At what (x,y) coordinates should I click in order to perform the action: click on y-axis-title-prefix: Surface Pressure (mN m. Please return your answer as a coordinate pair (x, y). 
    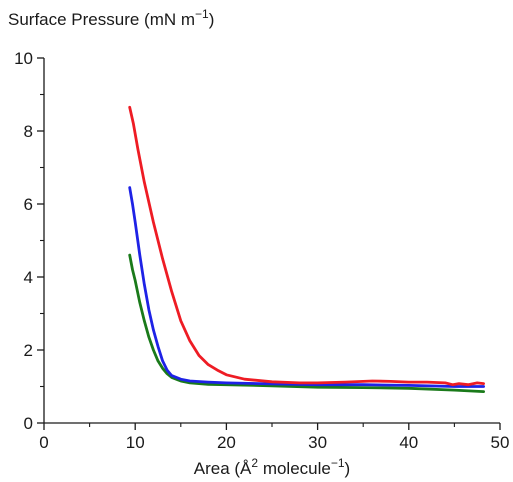
    Looking at the image, I should click on (101, 19).